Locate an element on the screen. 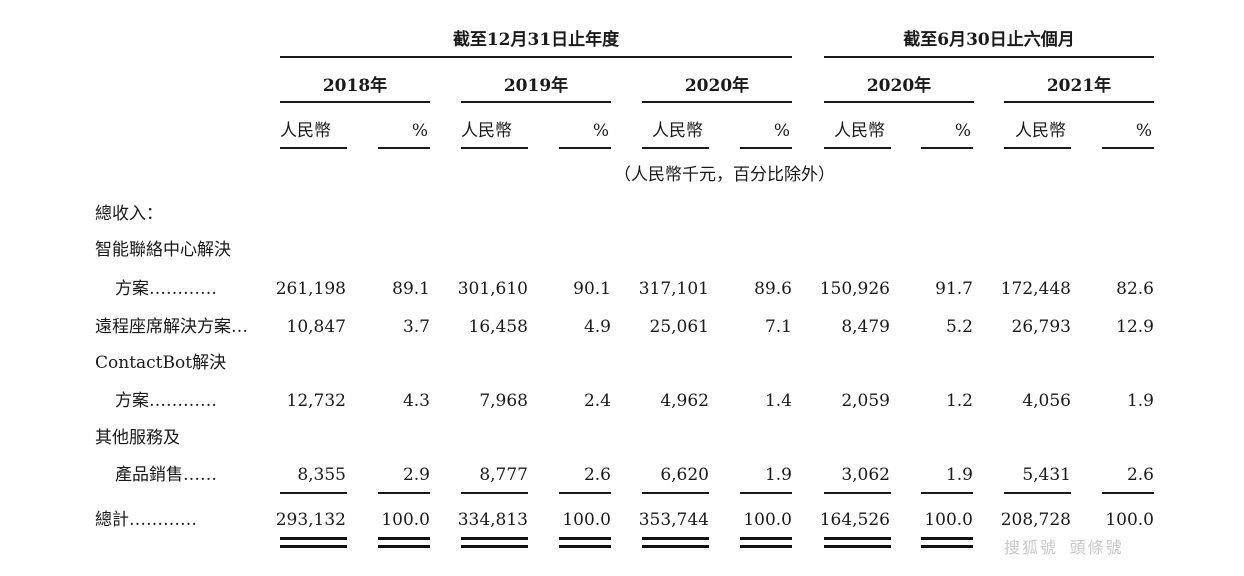 The image size is (1244, 576). cell-value: 4.3 is located at coordinates (416, 401).